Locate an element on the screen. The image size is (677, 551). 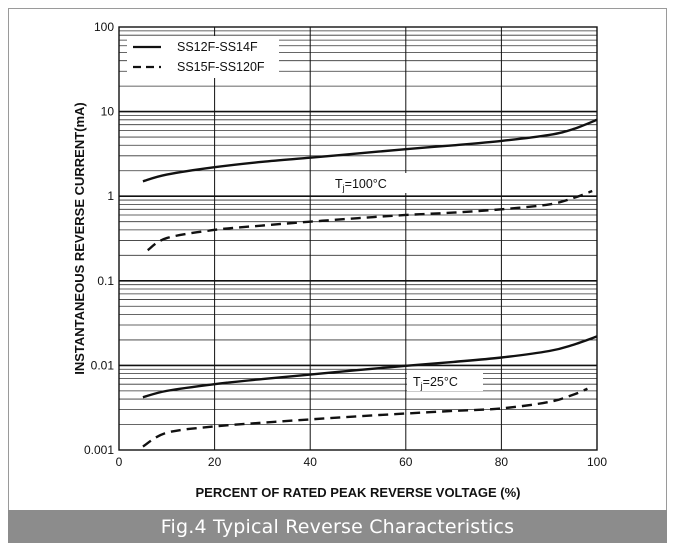
x-tick-label: 60 is located at coordinates (406, 462).